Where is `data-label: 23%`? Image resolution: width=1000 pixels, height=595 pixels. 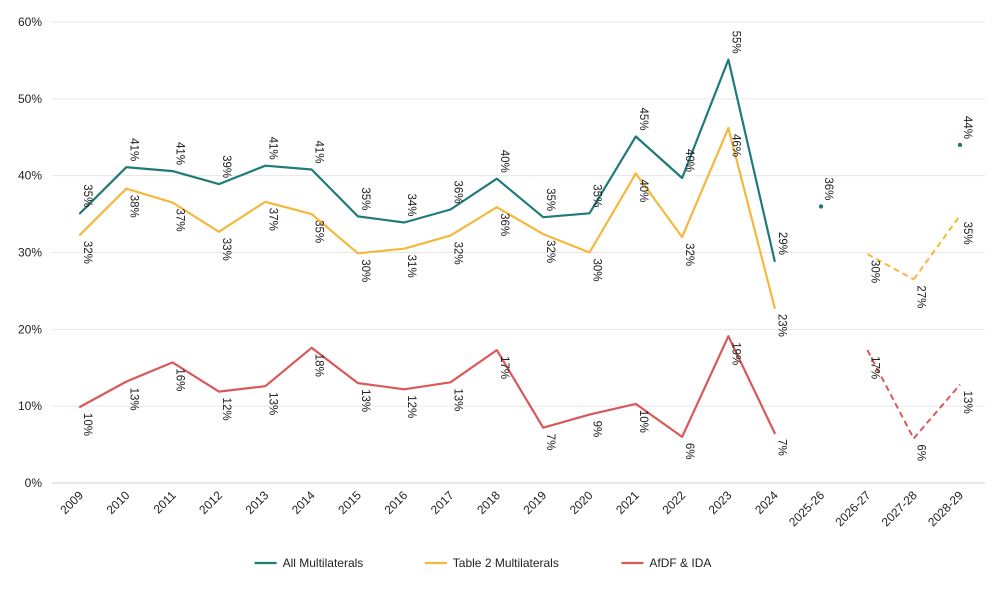 data-label: 23% is located at coordinates (782, 325).